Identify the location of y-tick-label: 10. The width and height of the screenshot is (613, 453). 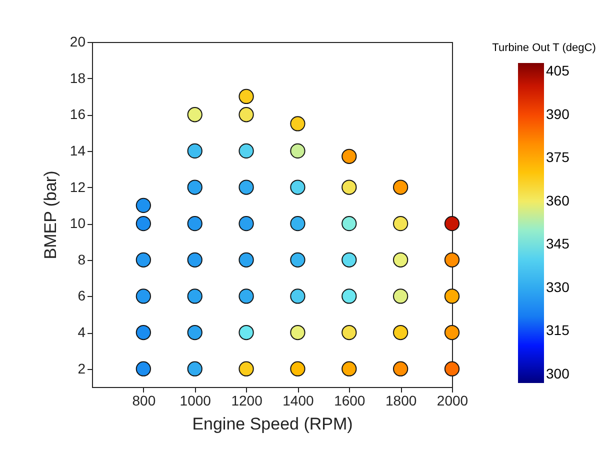
(78, 223).